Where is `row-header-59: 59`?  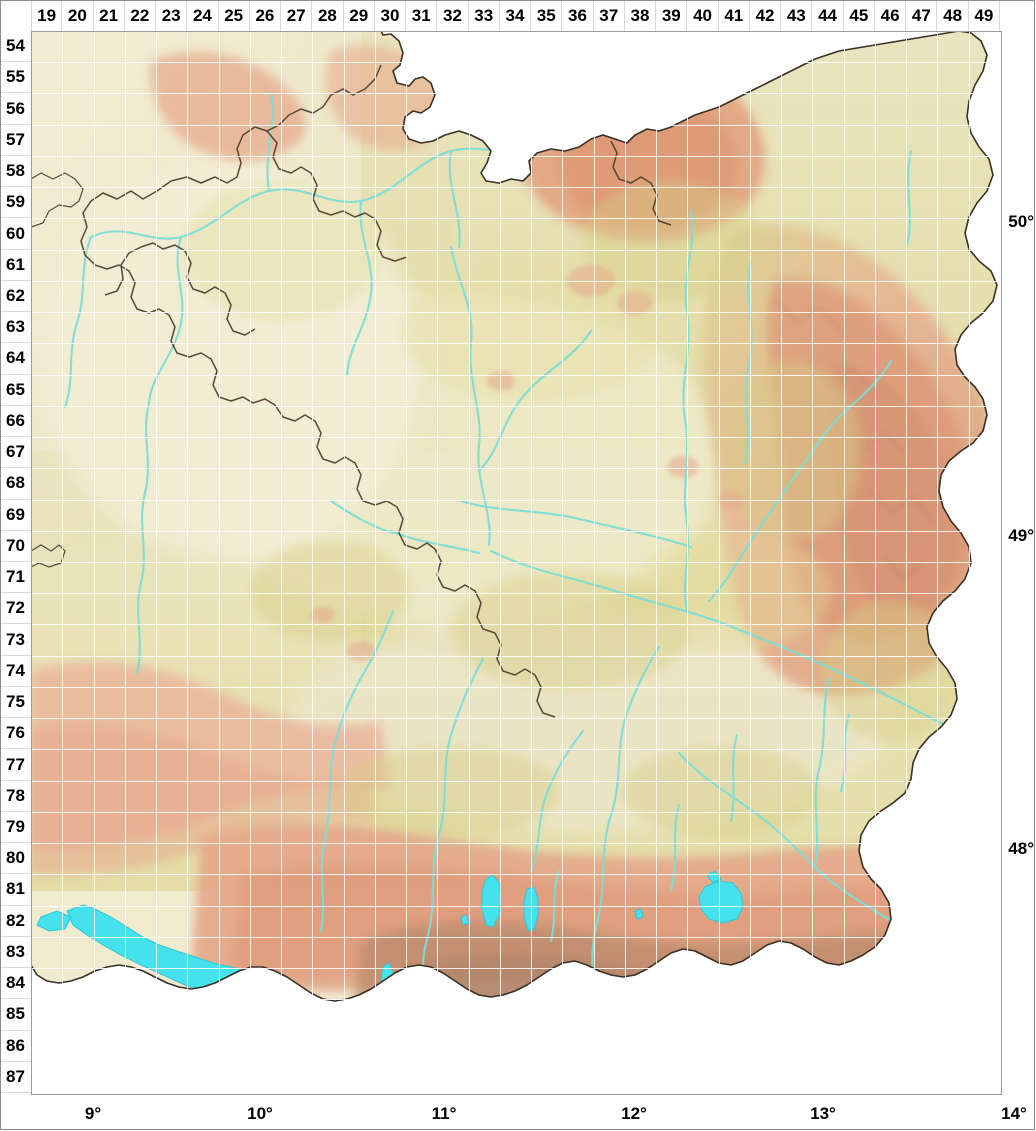 row-header-59: 59 is located at coordinates (15, 203).